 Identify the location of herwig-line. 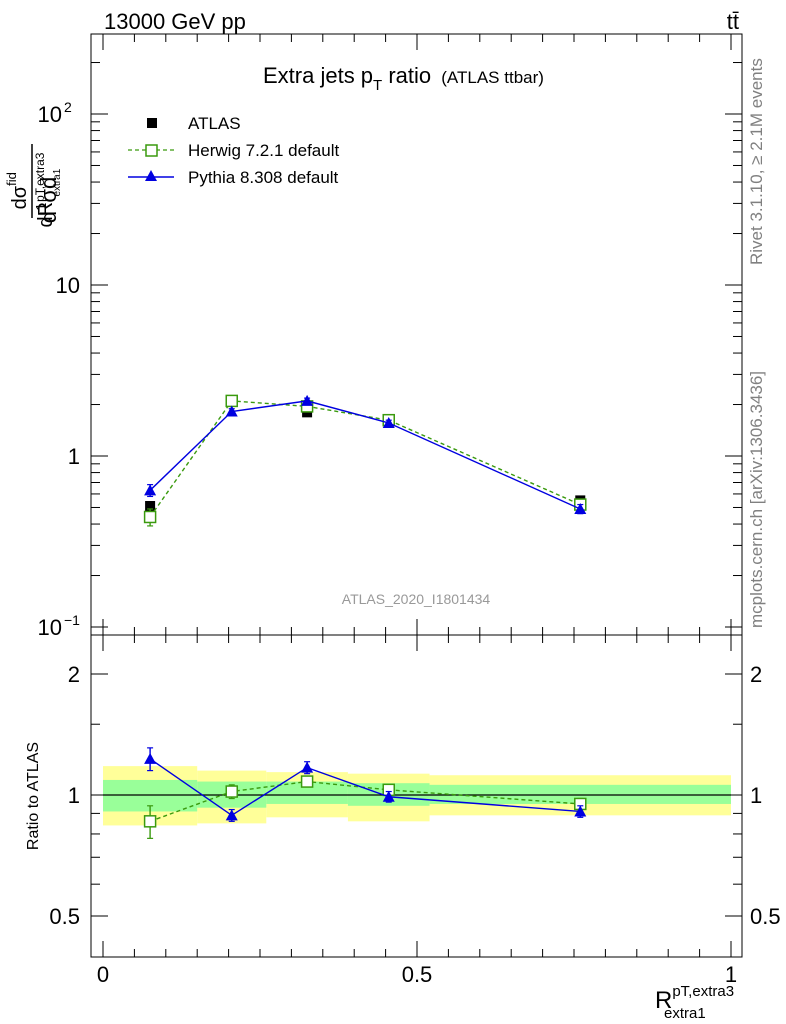
(365, 459).